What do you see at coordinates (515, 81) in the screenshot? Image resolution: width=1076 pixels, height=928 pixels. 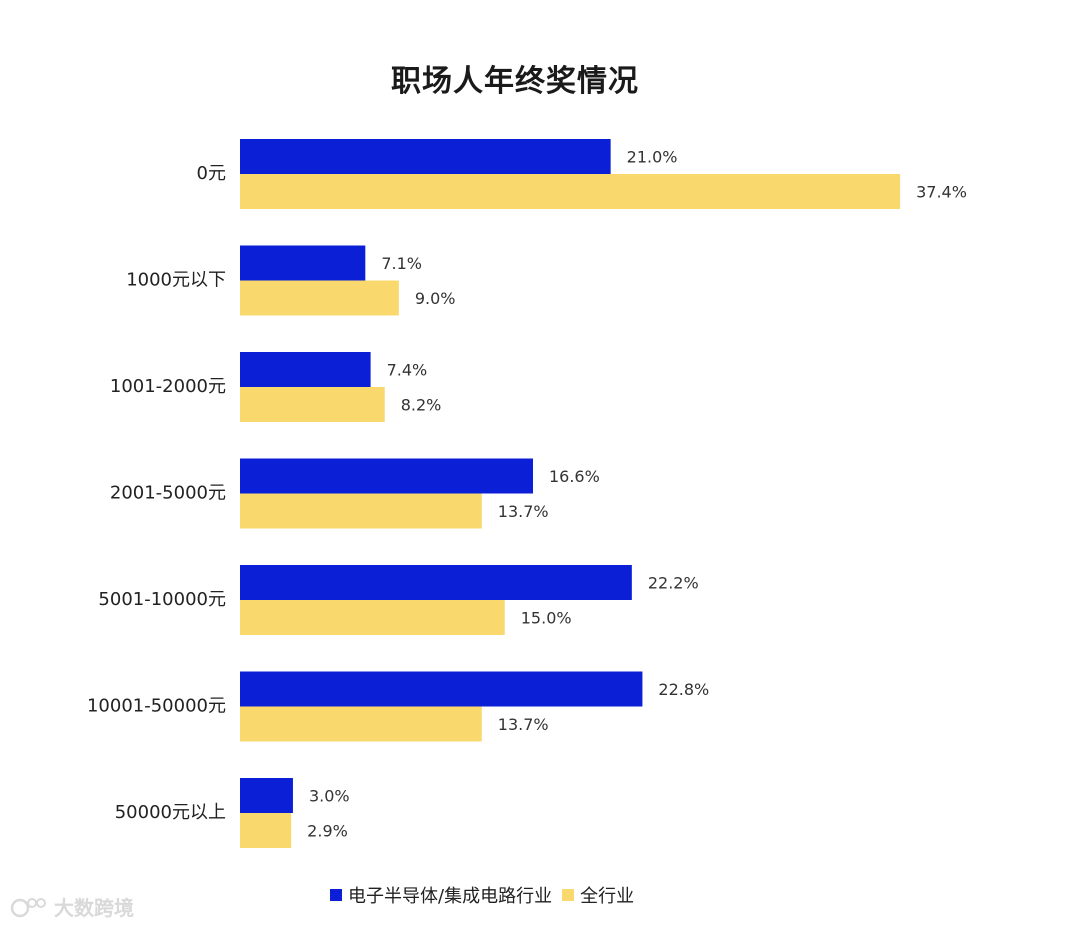 I see `chart-title: 职场人年终奖情况` at bounding box center [515, 81].